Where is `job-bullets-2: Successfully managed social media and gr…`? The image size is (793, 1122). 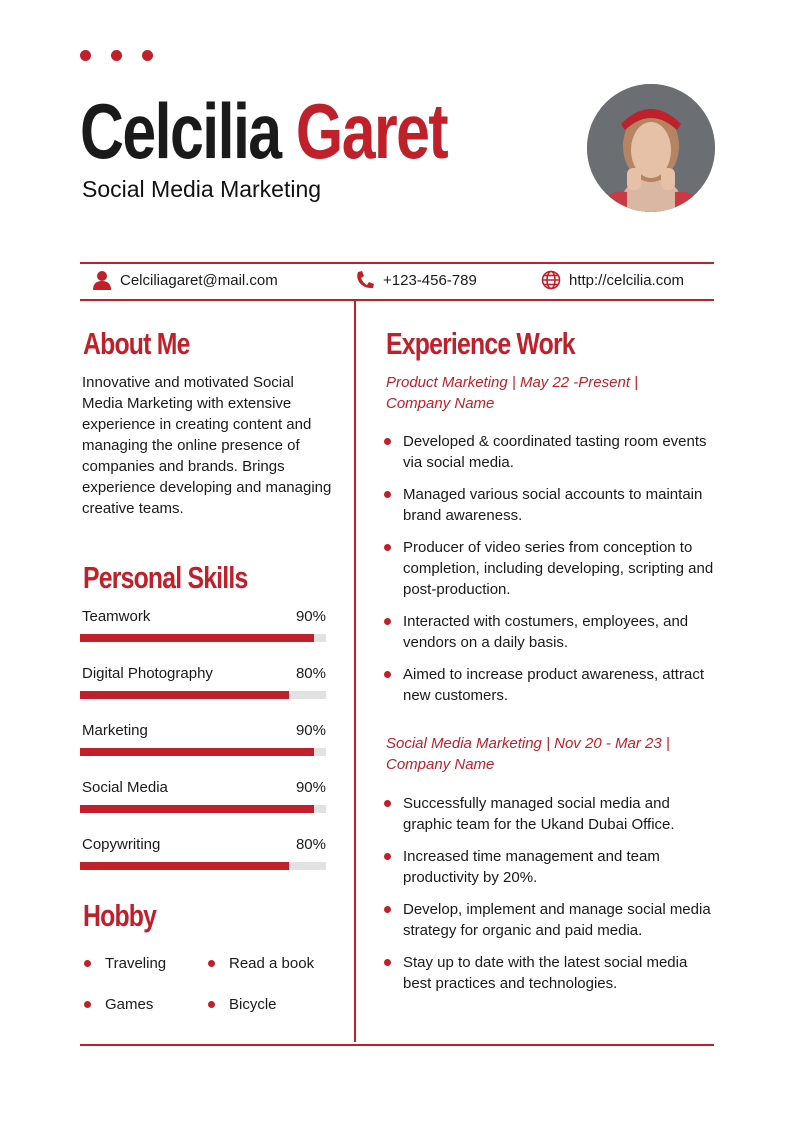 job-bullets-2: Successfully managed social media and gr… is located at coordinates (549, 899).